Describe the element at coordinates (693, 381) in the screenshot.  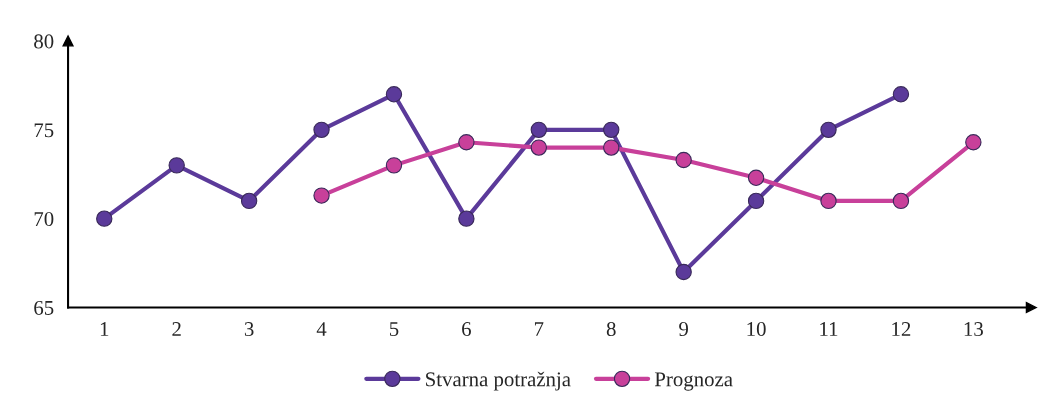
I see `legend-label: Prognoza` at that location.